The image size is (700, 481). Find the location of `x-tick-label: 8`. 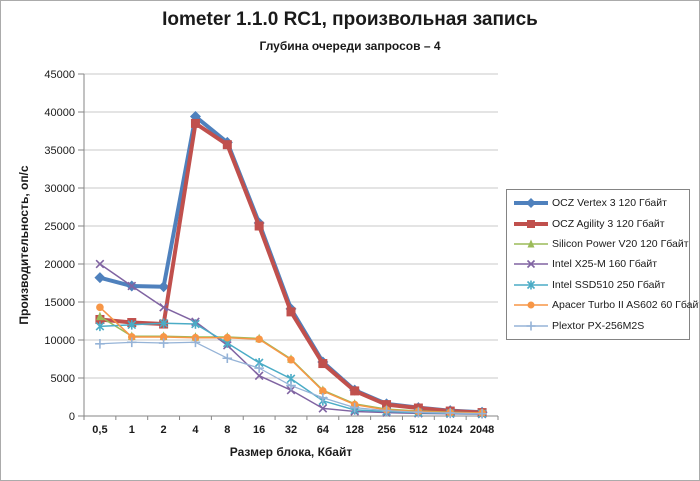

x-tick-label: 8 is located at coordinates (227, 430).